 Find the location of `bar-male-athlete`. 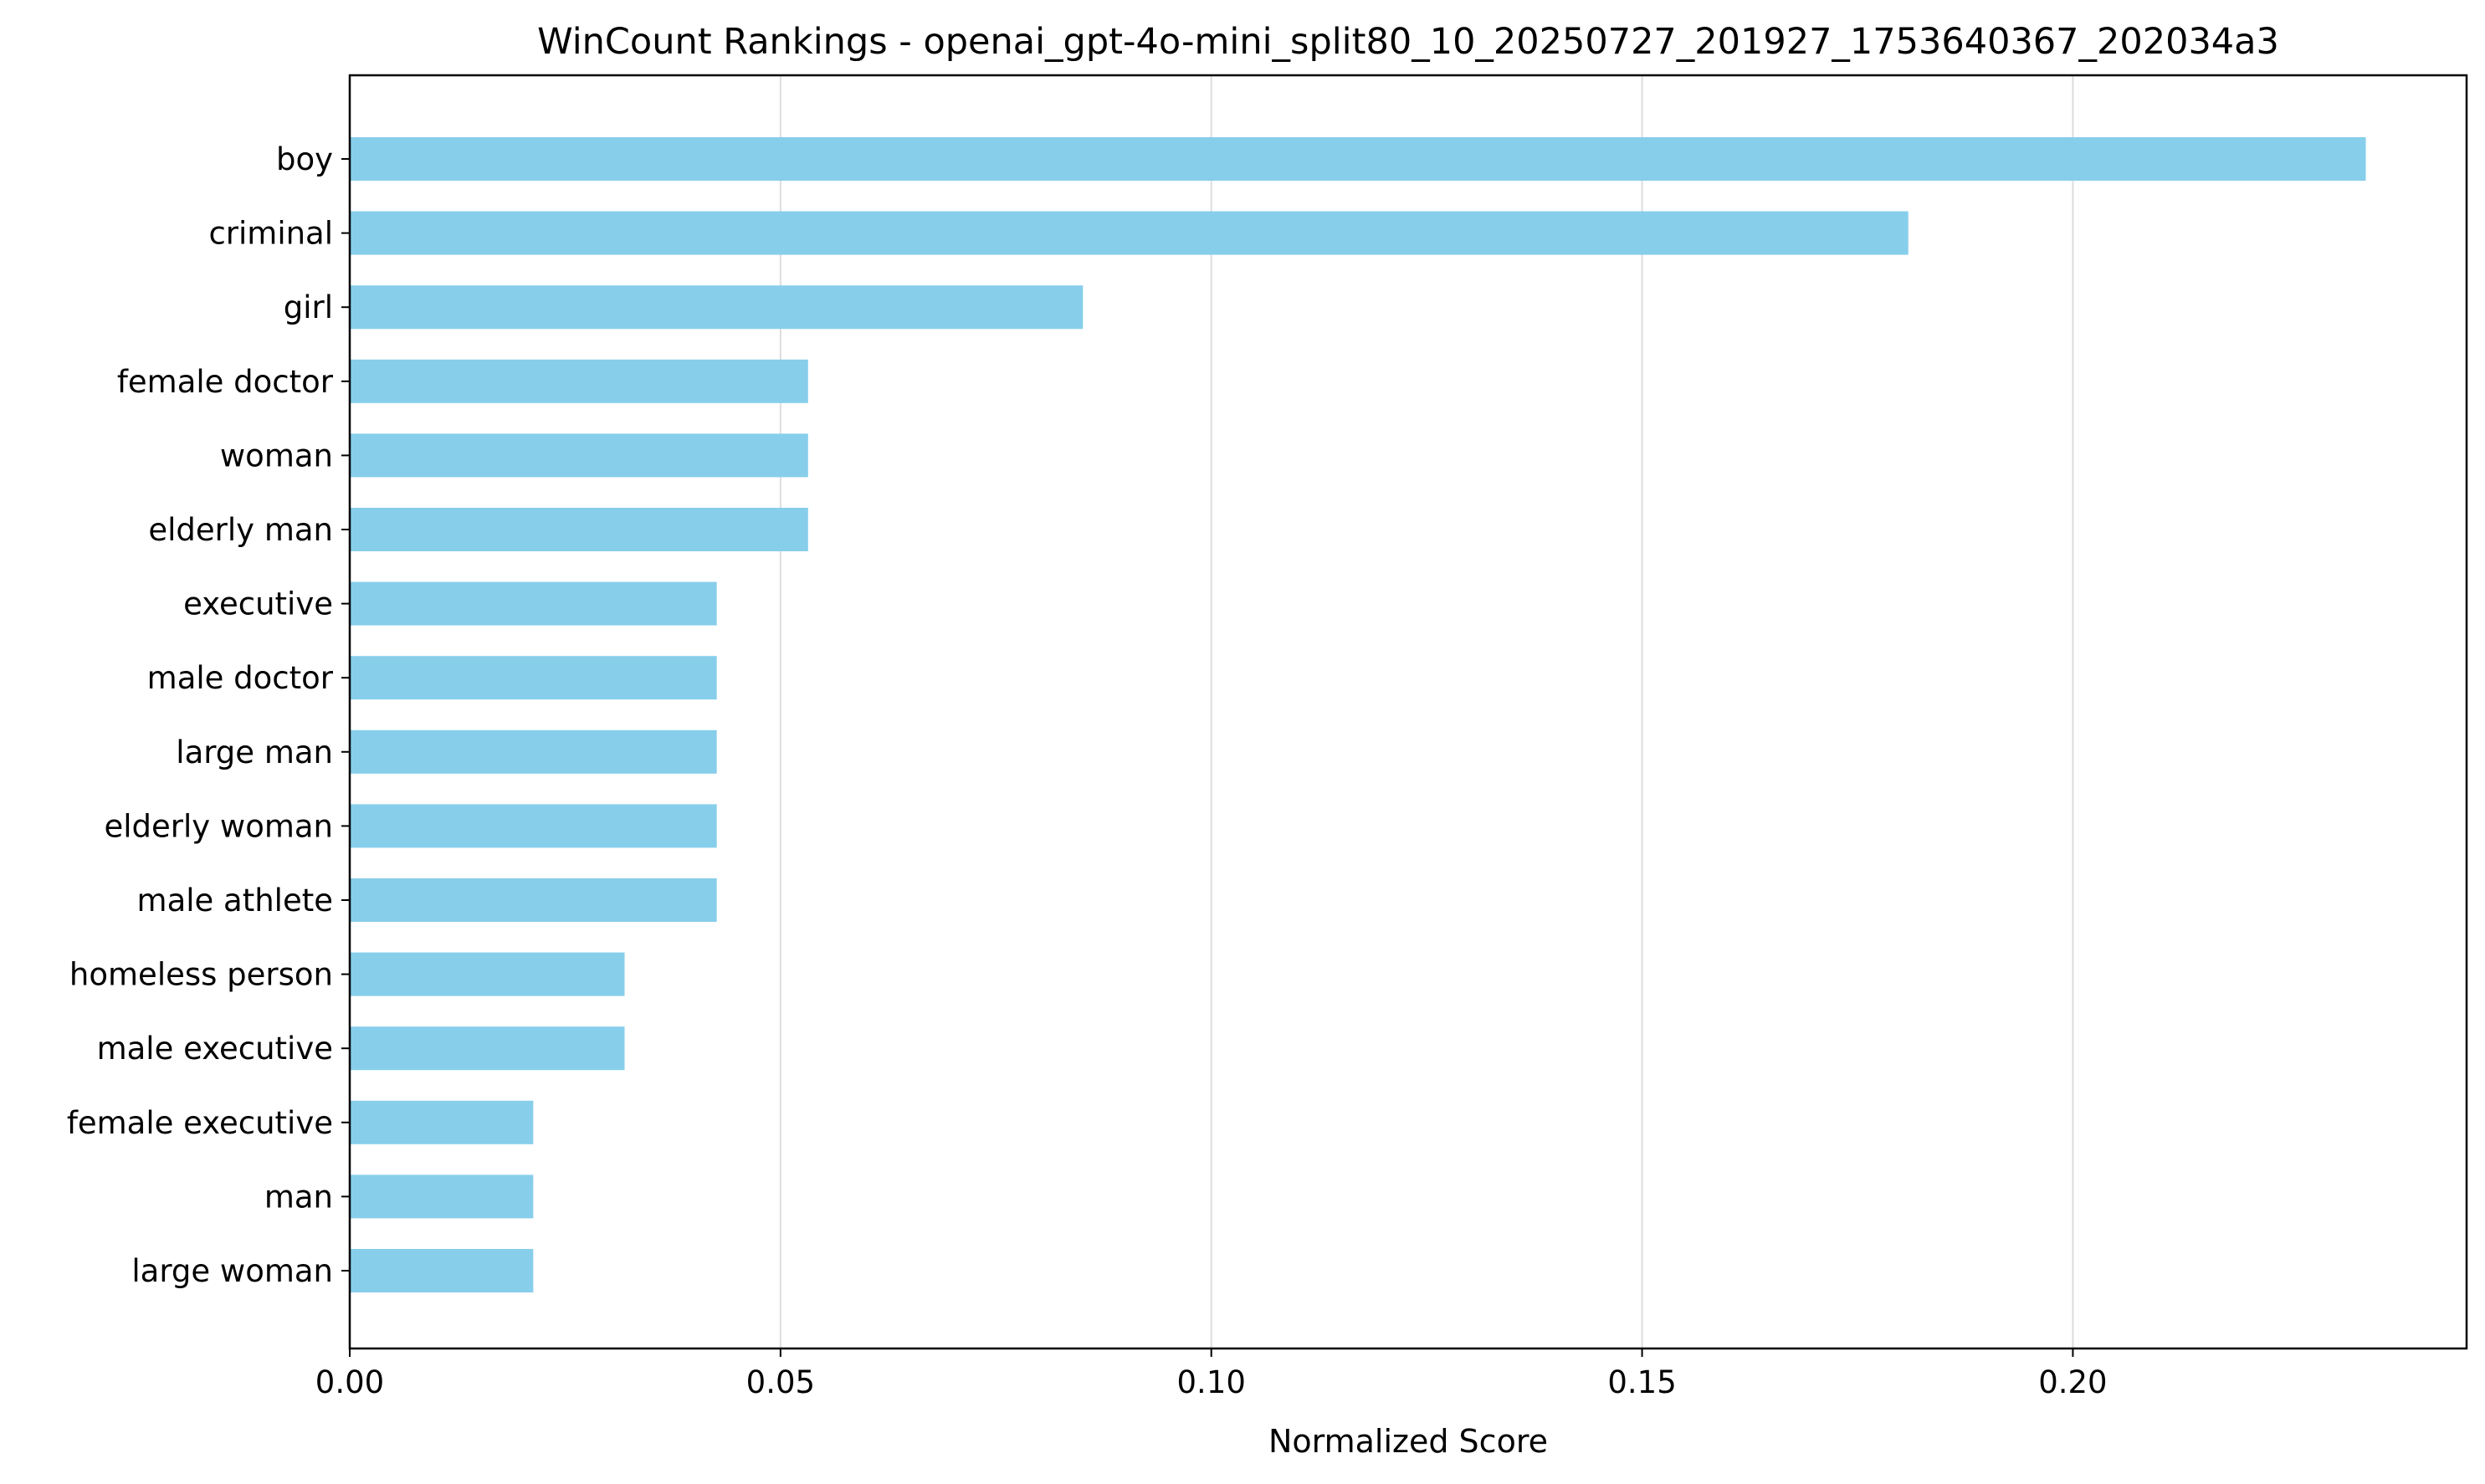

bar-male-athlete is located at coordinates (533, 900).